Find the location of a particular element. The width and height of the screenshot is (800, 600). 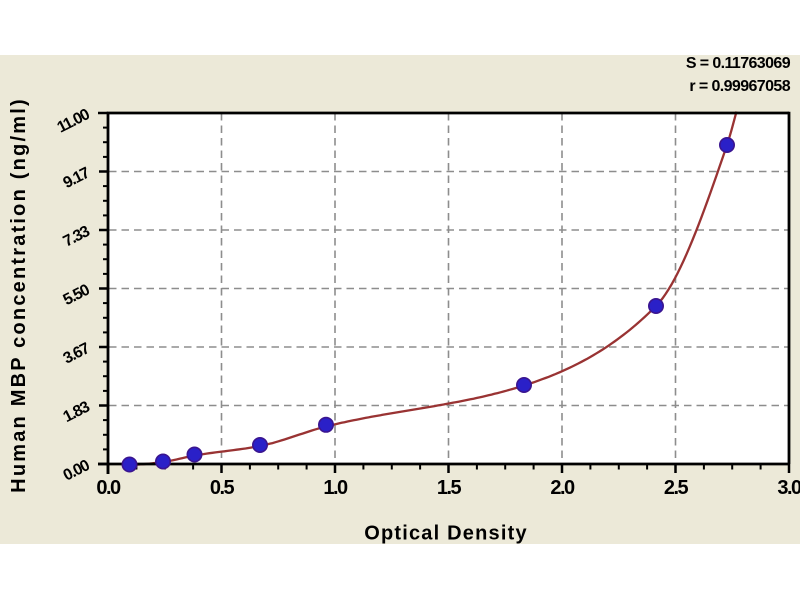

svg-text: 9.17 is located at coordinates (77, 178).